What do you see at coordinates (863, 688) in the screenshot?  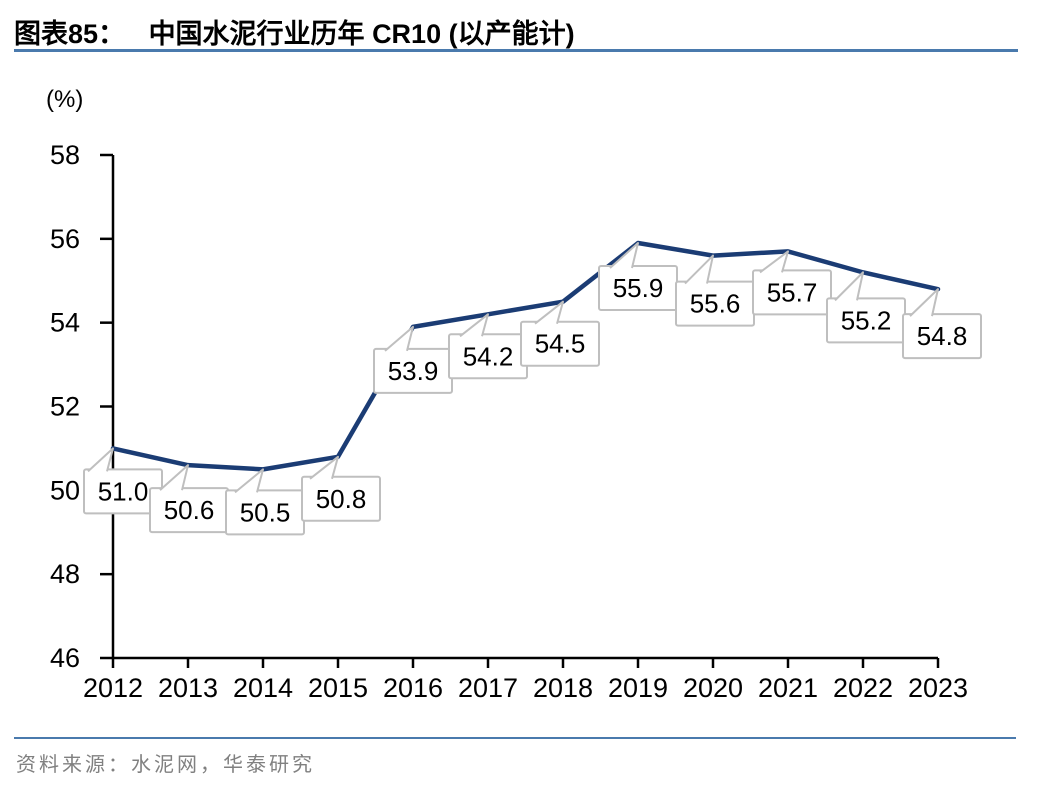 I see `x-axis-tick-label: 2022` at bounding box center [863, 688].